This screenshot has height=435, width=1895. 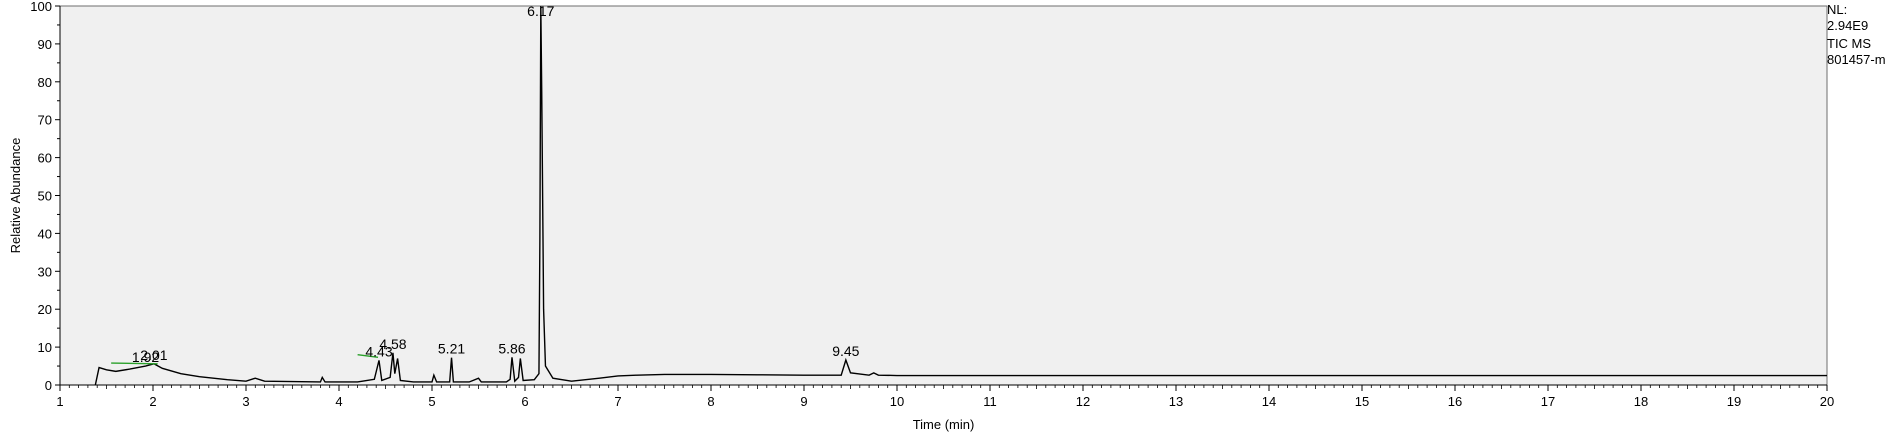 I want to click on x-tick-label: 15, so click(x=1362, y=401).